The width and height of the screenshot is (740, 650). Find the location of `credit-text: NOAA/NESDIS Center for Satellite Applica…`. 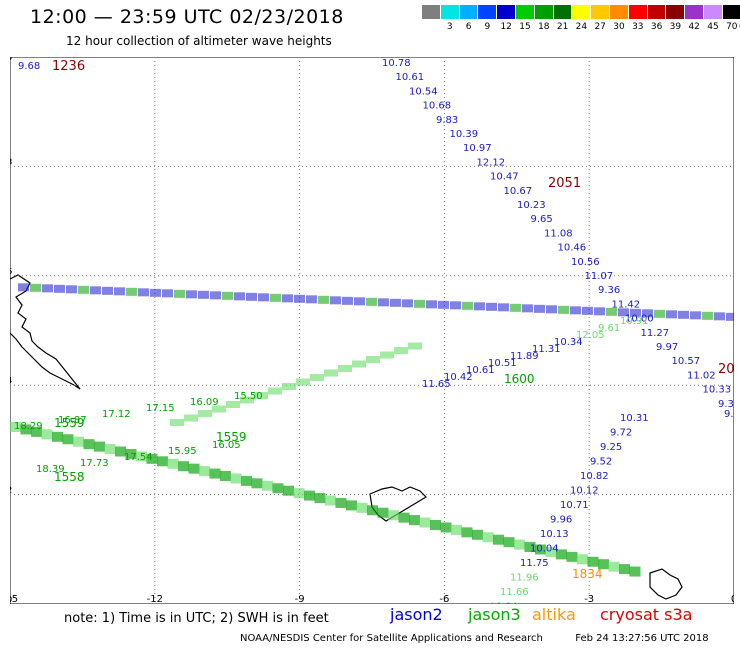

credit-text: NOAA/NESDIS Center for Satellite Applica… is located at coordinates (391, 638).